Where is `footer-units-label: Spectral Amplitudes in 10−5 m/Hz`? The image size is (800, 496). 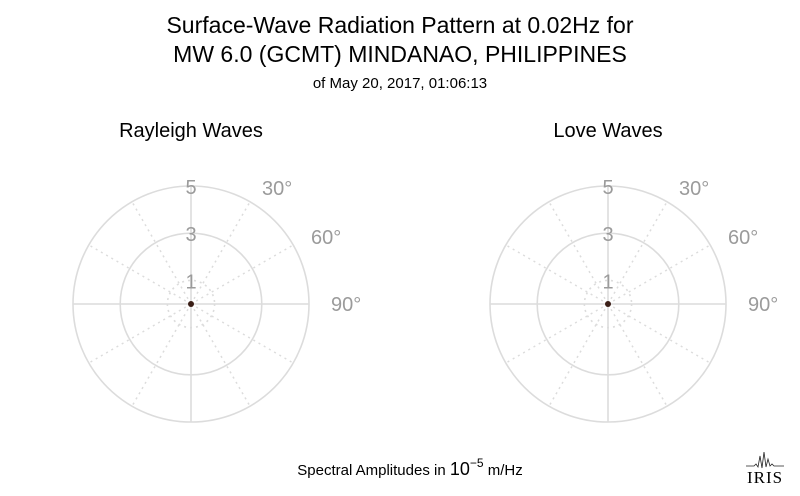
footer-units-label: Spectral Amplitudes in 10−5 m/Hz is located at coordinates (400, 468).